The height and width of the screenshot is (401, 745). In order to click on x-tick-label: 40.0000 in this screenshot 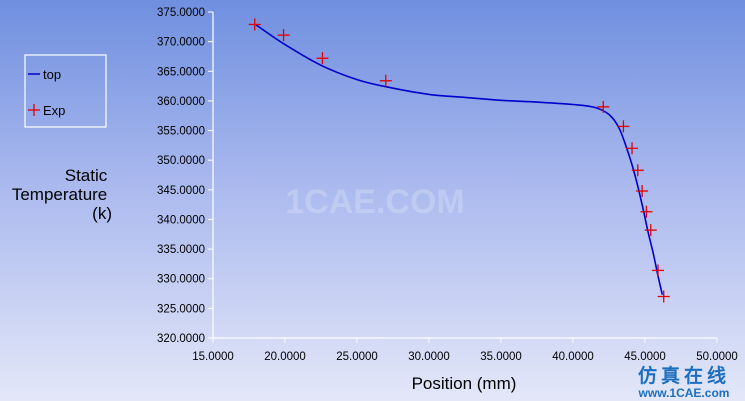, I will do `click(573, 357)`.